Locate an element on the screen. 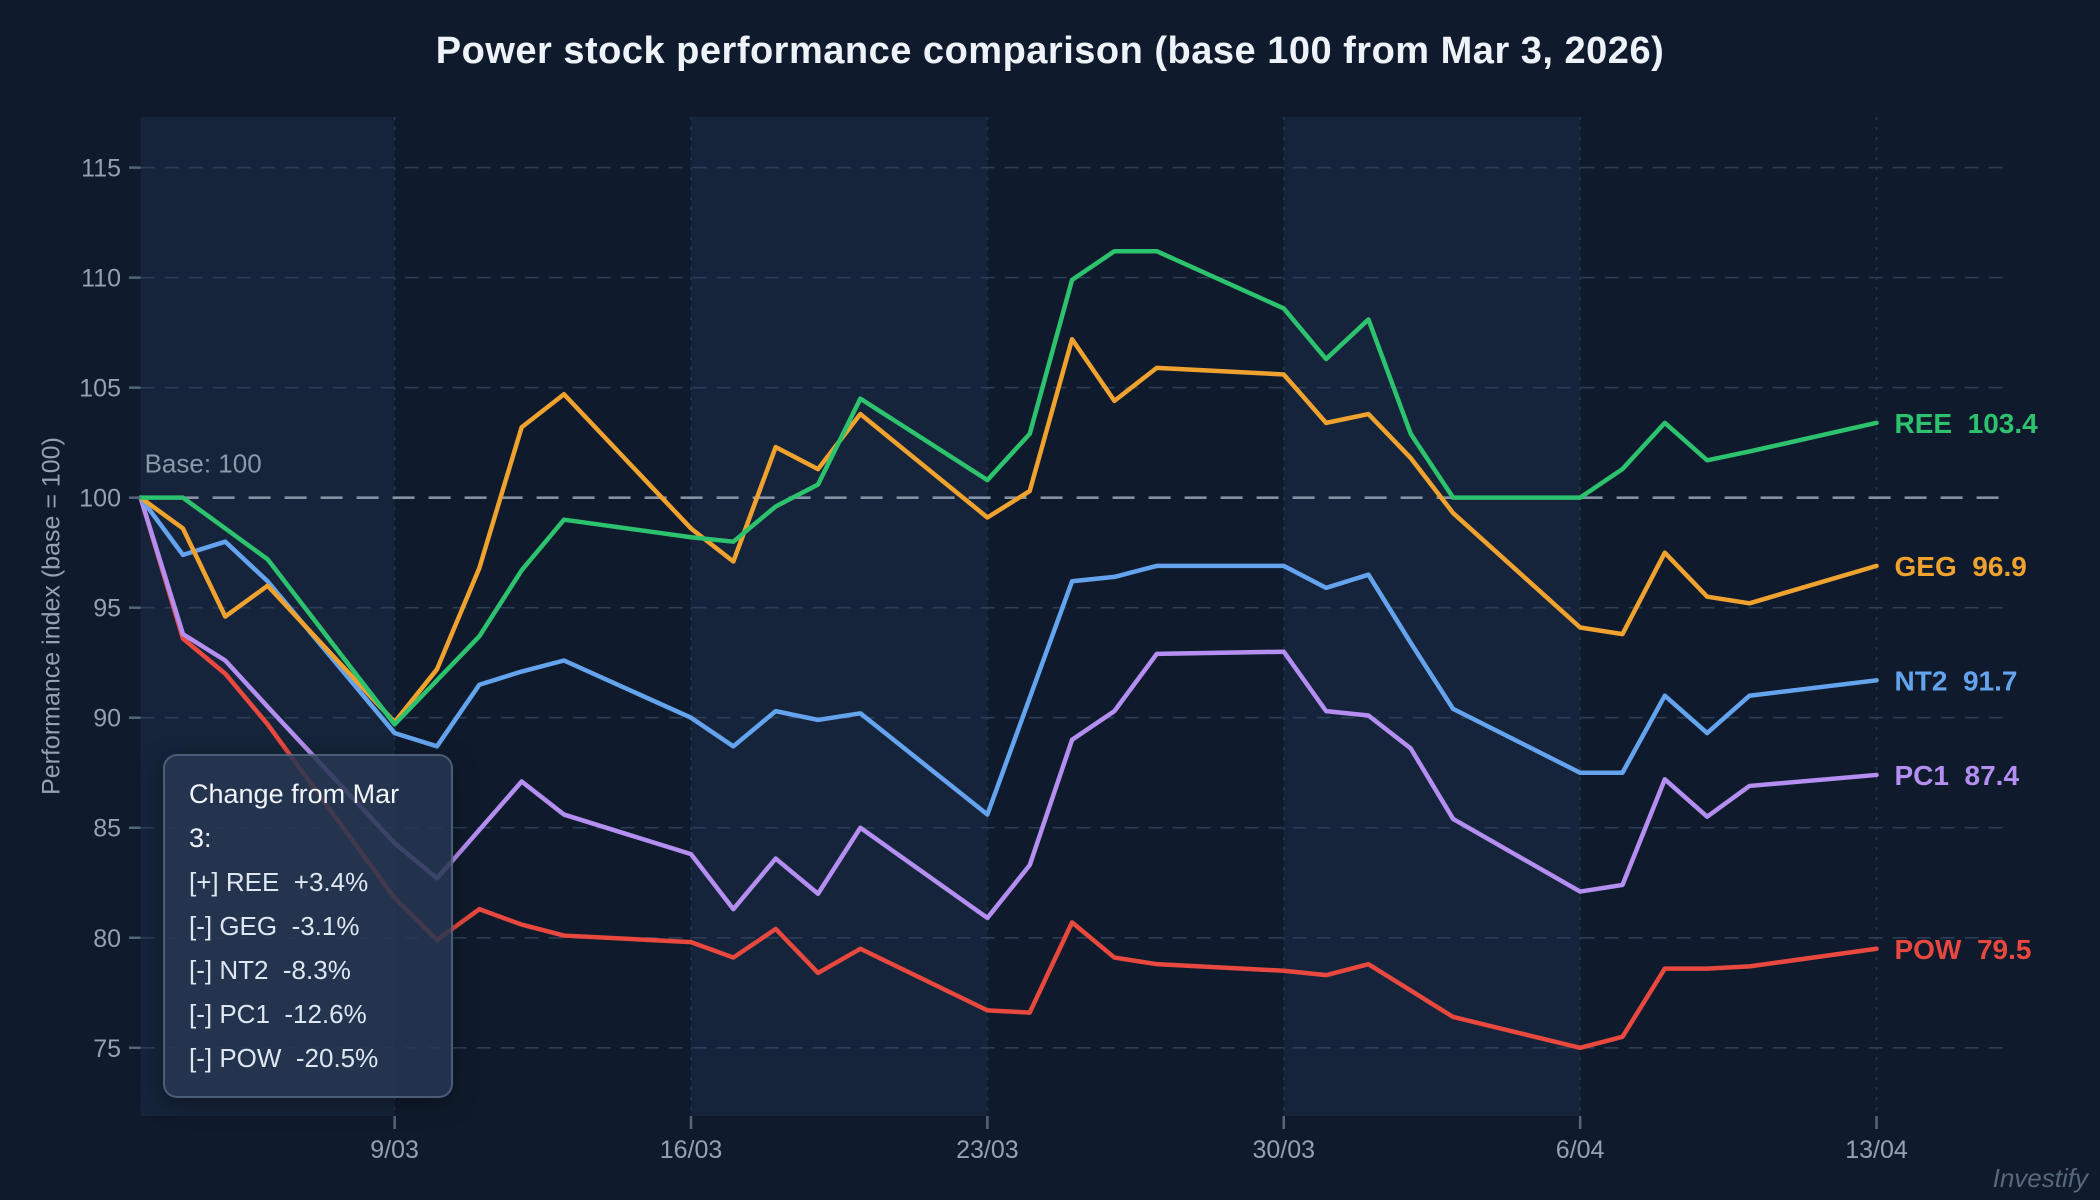 The image size is (2100, 1200). series-end-label-PC1: PC1 87.4 is located at coordinates (1957, 775).